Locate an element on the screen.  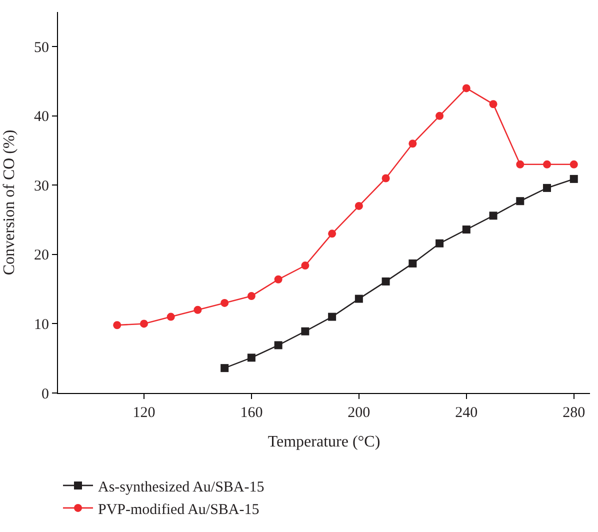
x-tick-label: 120 is located at coordinates (144, 413).